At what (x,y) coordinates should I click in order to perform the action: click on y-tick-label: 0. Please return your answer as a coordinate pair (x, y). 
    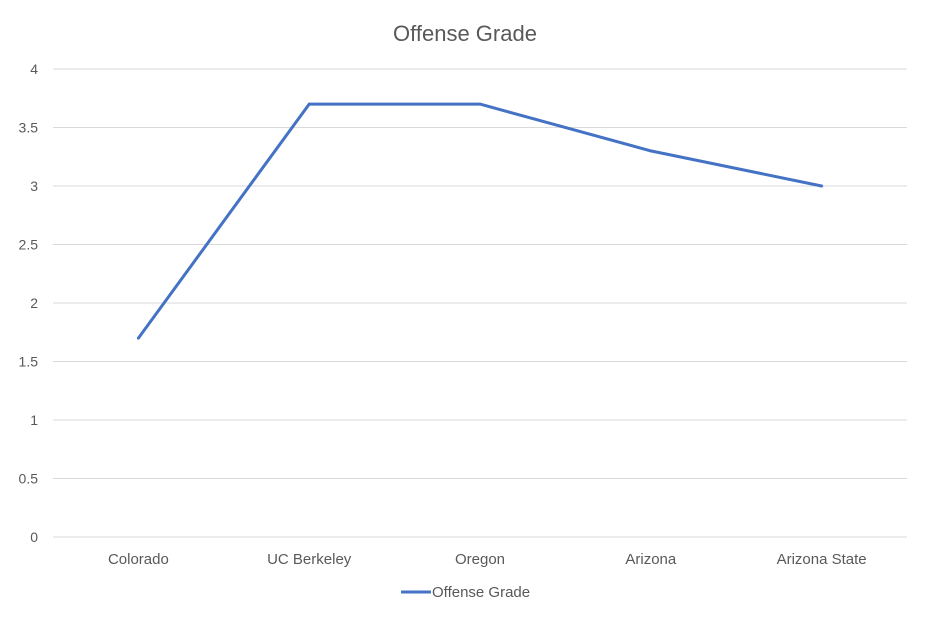
    Looking at the image, I should click on (34, 537).